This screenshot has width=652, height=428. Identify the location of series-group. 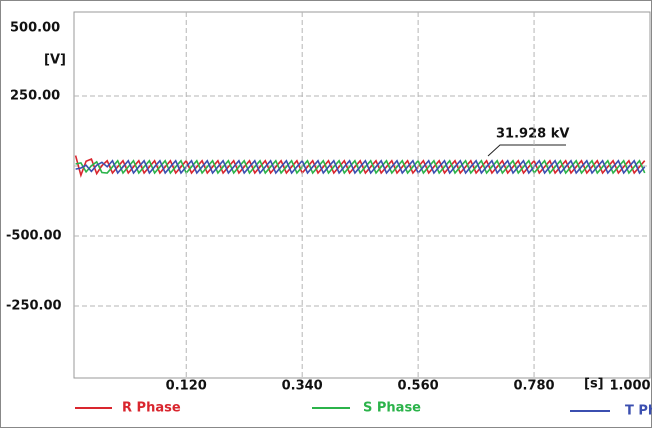
(360, 166).